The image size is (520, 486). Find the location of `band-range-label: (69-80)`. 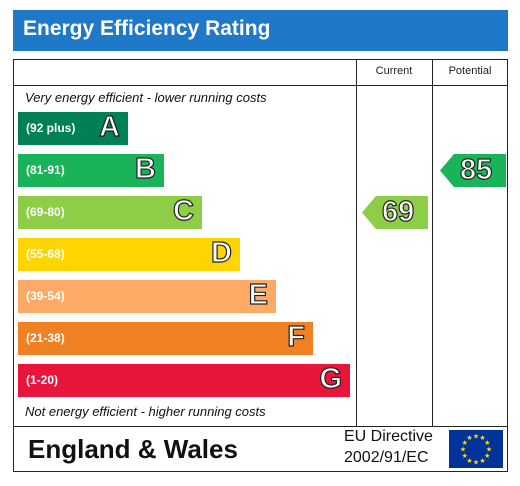

band-range-label: (69-80) is located at coordinates (45, 212).